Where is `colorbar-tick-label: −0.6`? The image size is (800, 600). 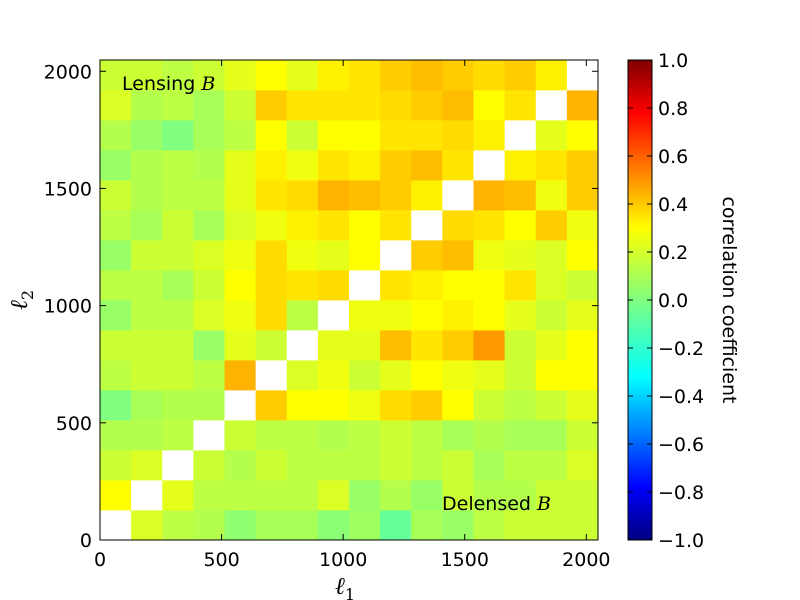
colorbar-tick-label: −0.6 is located at coordinates (681, 445).